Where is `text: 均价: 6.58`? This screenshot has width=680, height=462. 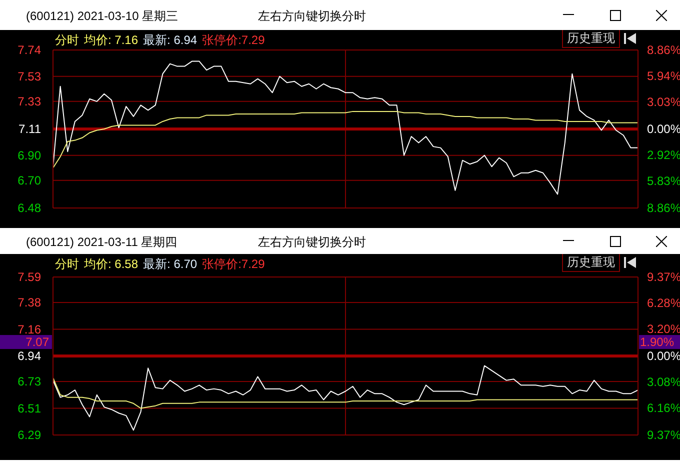
text: 均价: 6.58 is located at coordinates (111, 264).